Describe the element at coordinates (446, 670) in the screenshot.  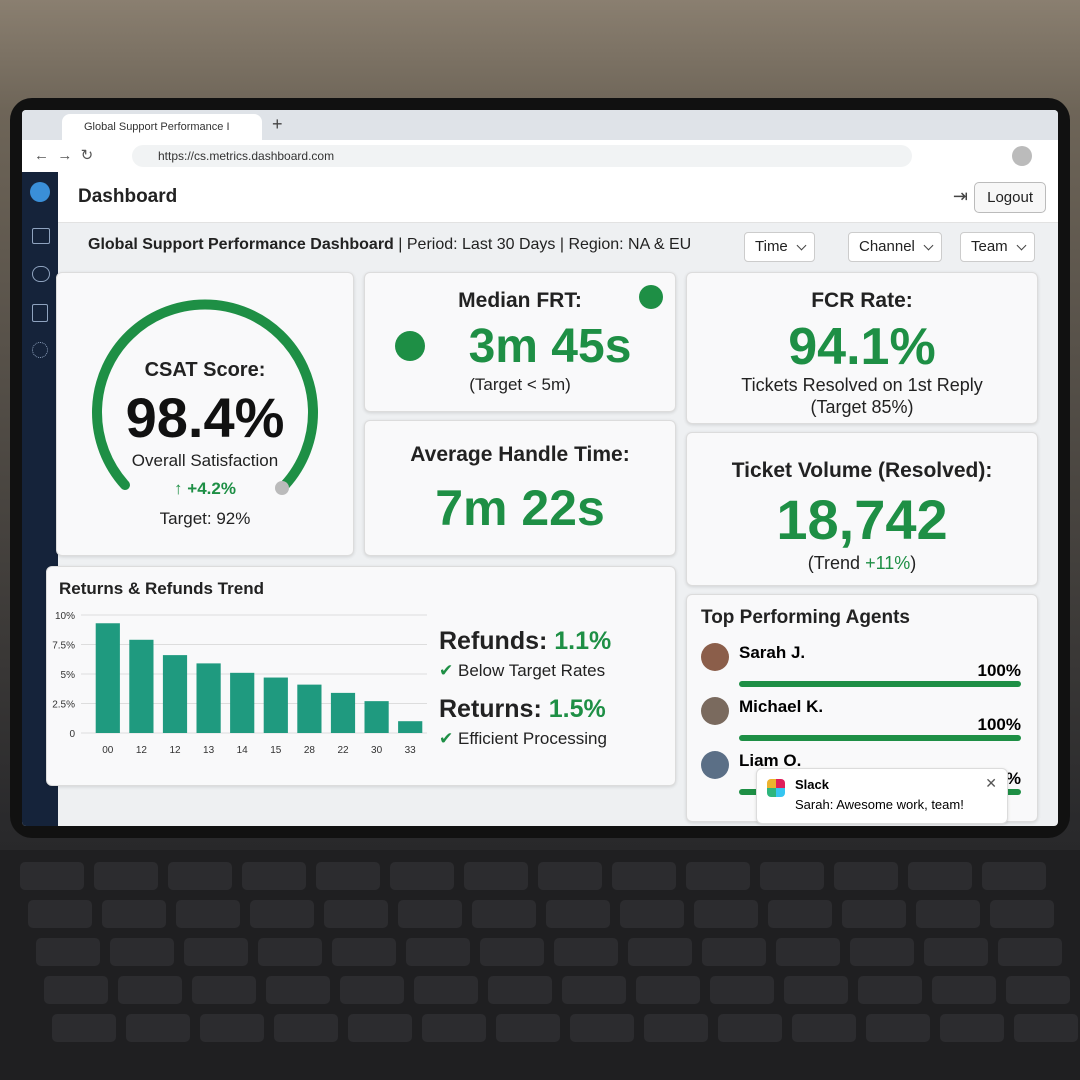
I see `check-icon: ✔` at that location.